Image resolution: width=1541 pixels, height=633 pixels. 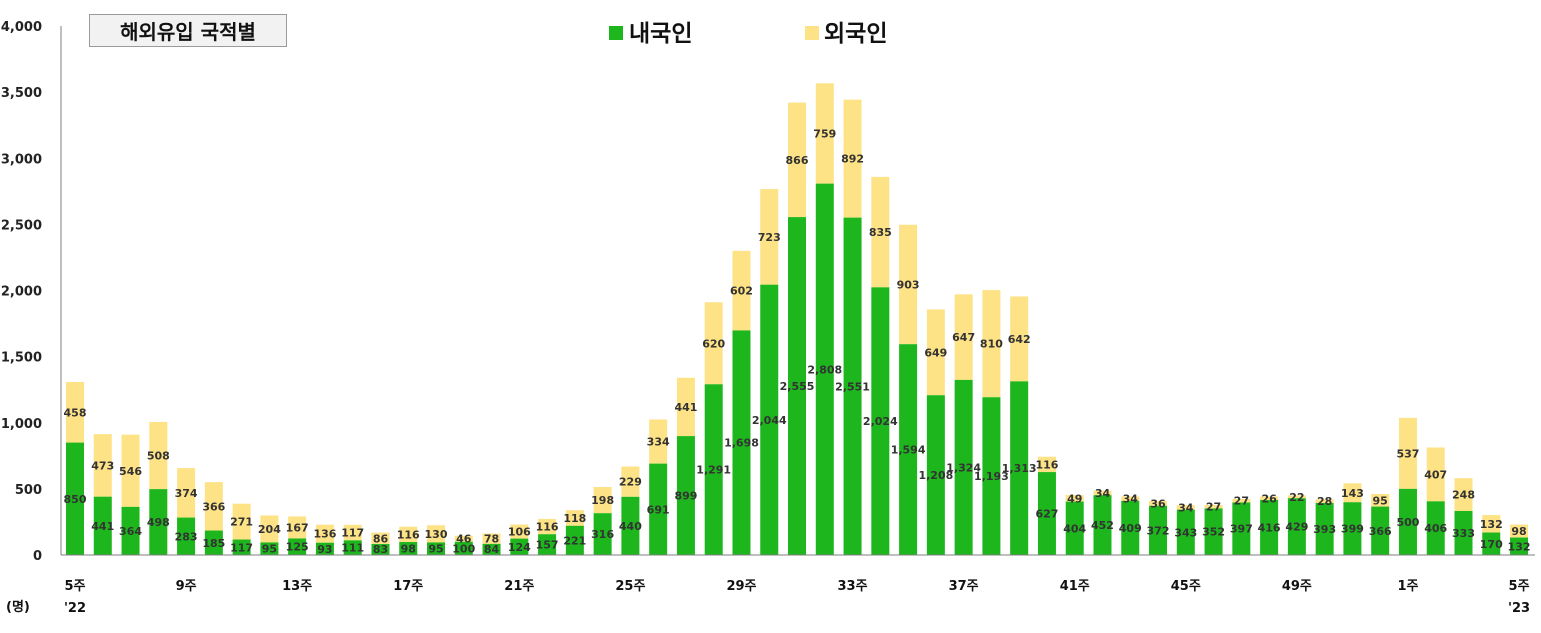 What do you see at coordinates (130, 531) in the screenshot?
I see `data-label-domestic: 364` at bounding box center [130, 531].